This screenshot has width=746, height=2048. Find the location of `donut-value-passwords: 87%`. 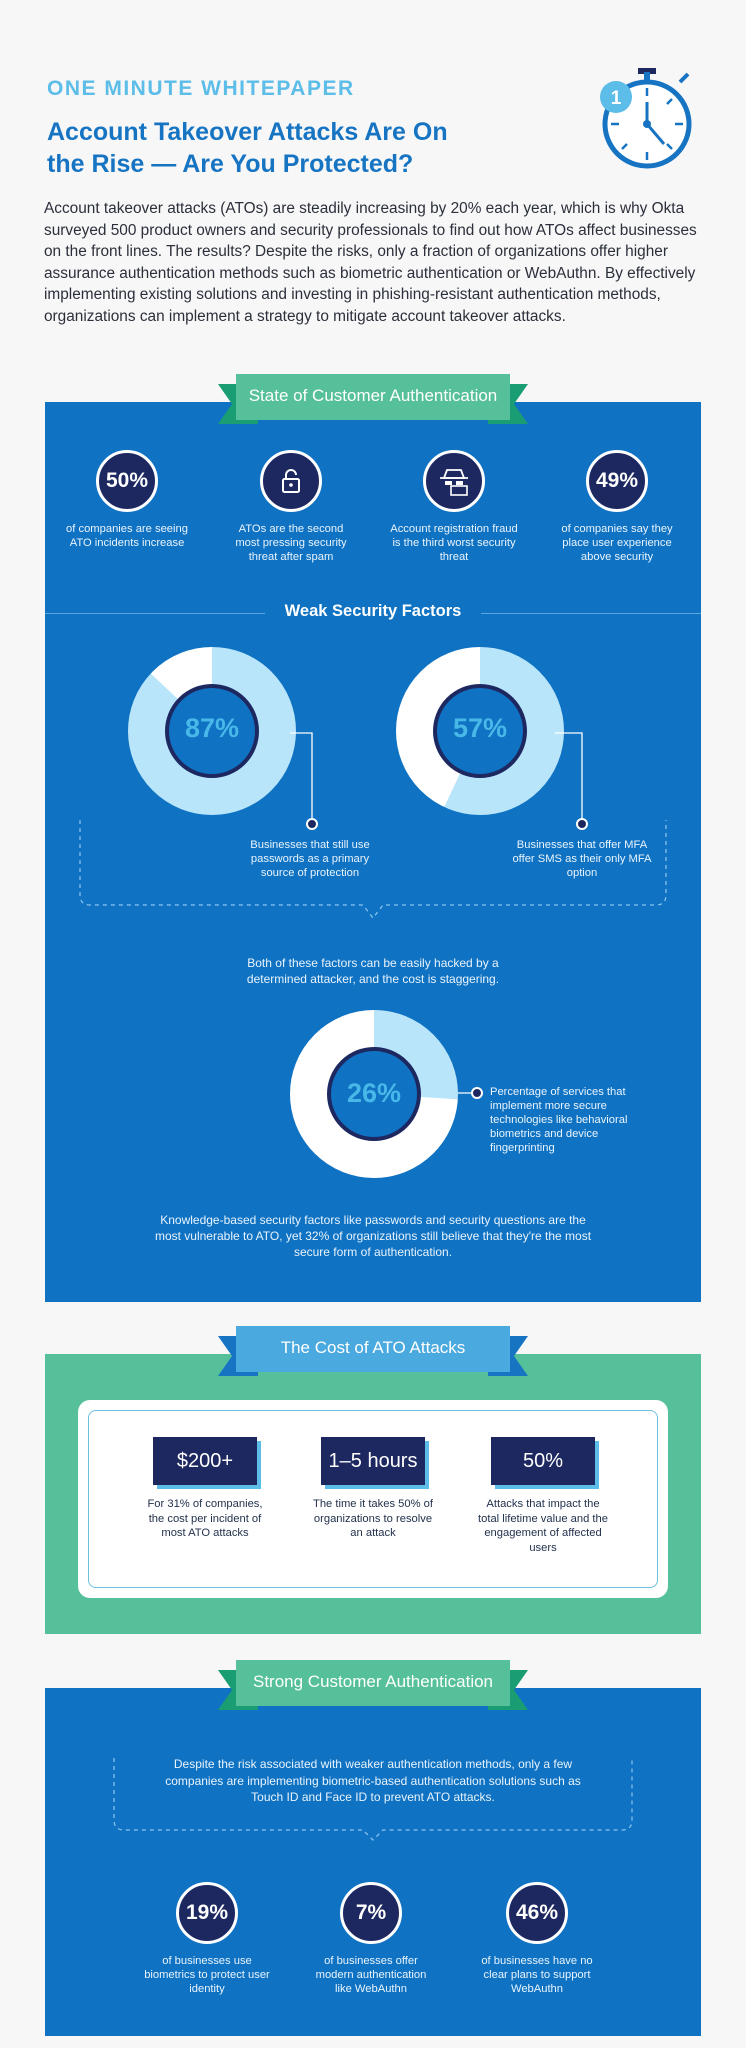

donut-value-passwords: 87% is located at coordinates (212, 728).